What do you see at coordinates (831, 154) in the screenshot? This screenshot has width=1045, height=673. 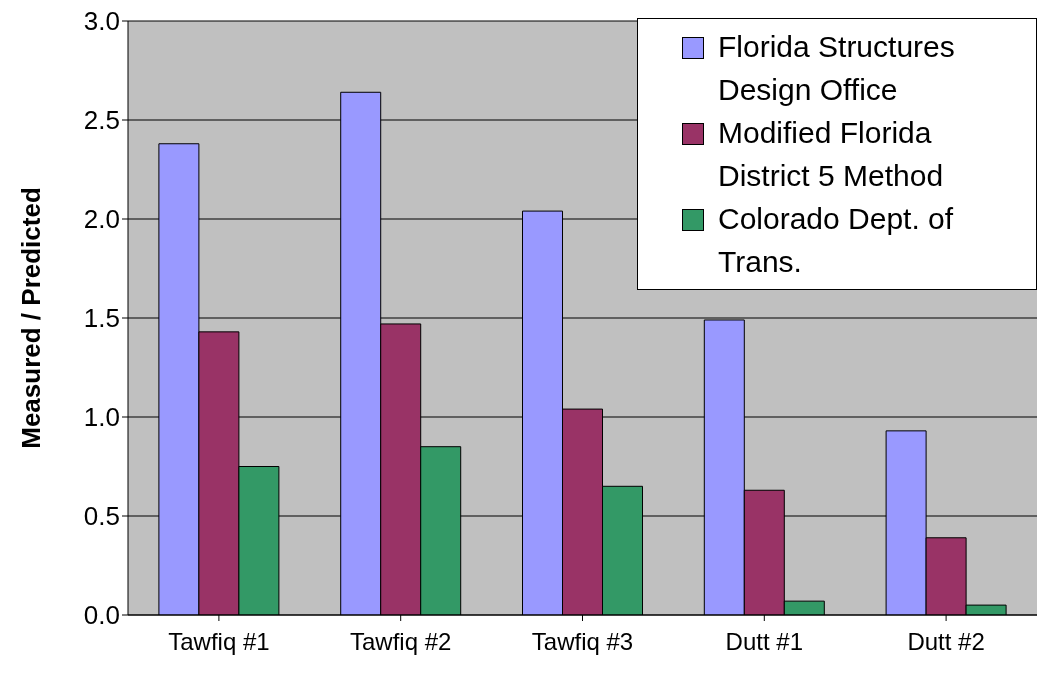 I see `legend-label: Modified Florida District 5 Method` at bounding box center [831, 154].